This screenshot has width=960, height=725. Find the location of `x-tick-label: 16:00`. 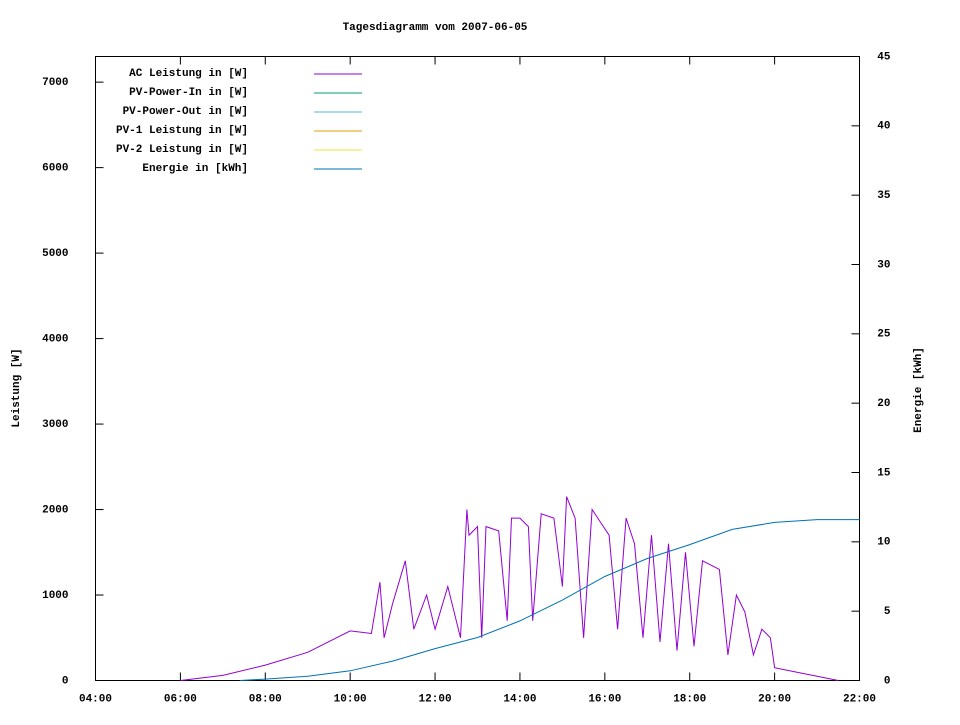

x-tick-label: 16:00 is located at coordinates (604, 699).